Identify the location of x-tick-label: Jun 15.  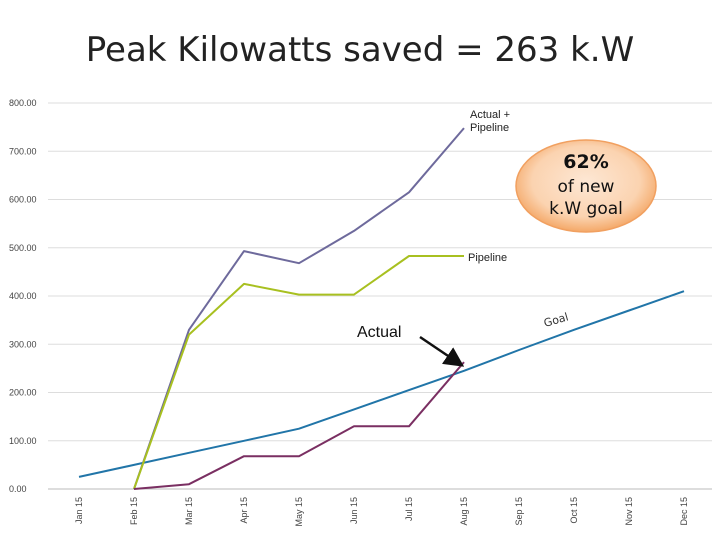
(354, 510).